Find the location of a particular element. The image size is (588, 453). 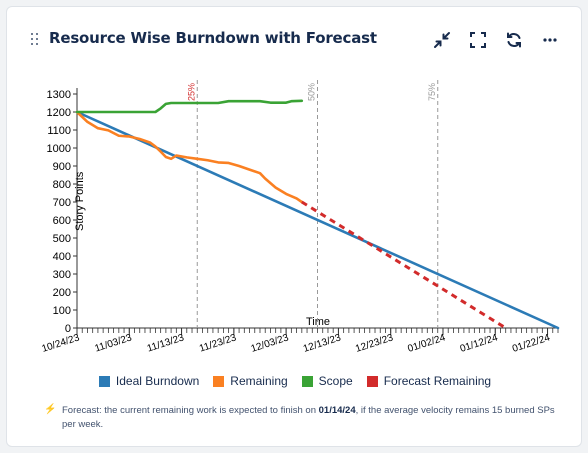

legend-item: Remaining is located at coordinates (250, 381).